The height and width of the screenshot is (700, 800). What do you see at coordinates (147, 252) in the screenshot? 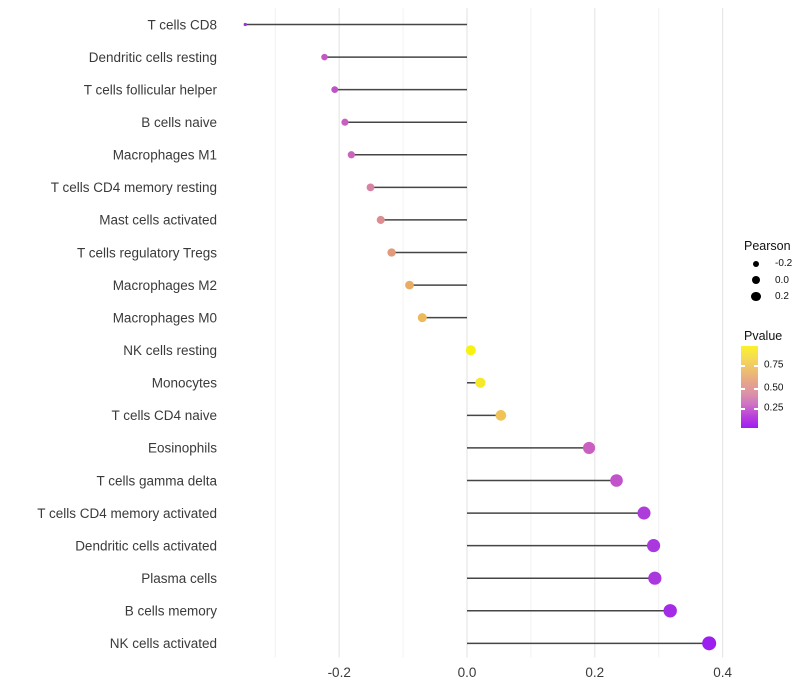
I see `y-axis-label: T cells regulatory Tregs` at bounding box center [147, 252].